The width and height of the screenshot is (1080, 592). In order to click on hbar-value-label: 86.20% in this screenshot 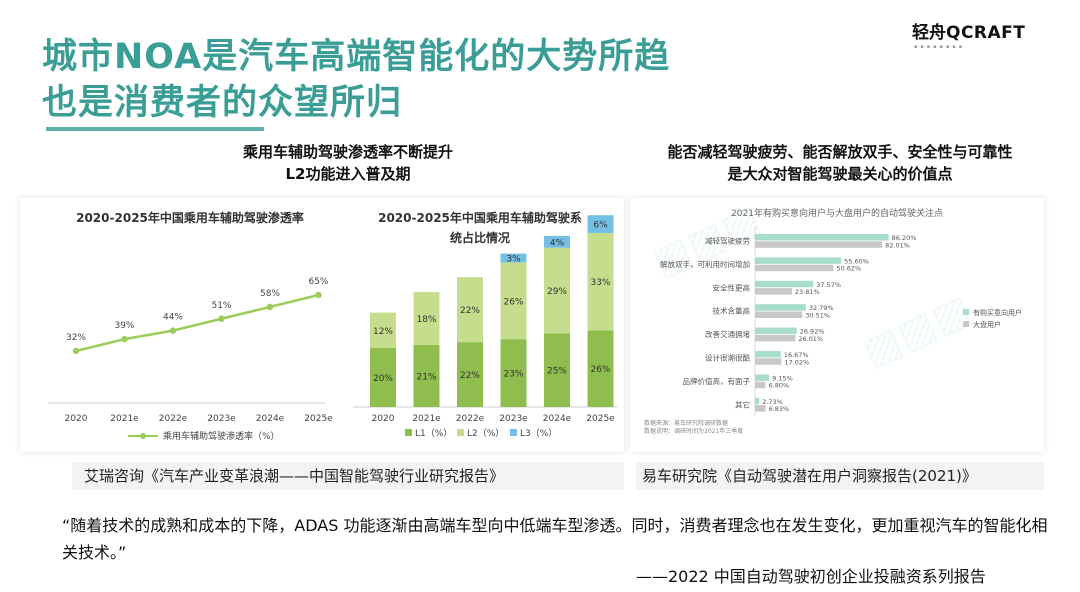, I will do `click(904, 238)`.